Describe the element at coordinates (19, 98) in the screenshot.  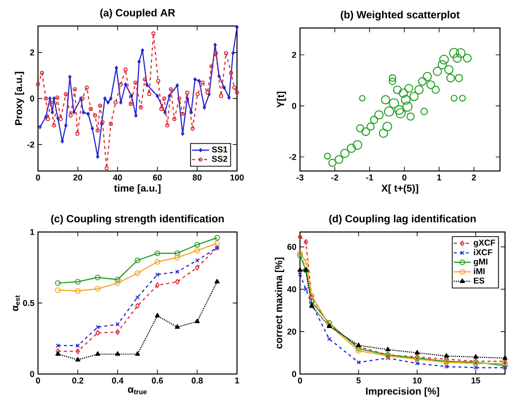
I see `y-axis-title: Proxy [a.u.]` at that location.